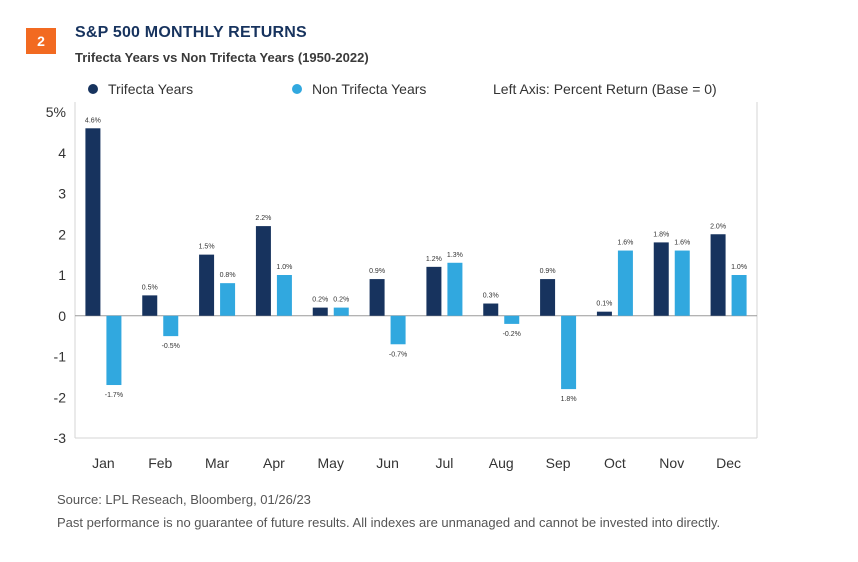  What do you see at coordinates (671, 463) in the screenshot?
I see `x-tick-label: Nov` at bounding box center [671, 463].